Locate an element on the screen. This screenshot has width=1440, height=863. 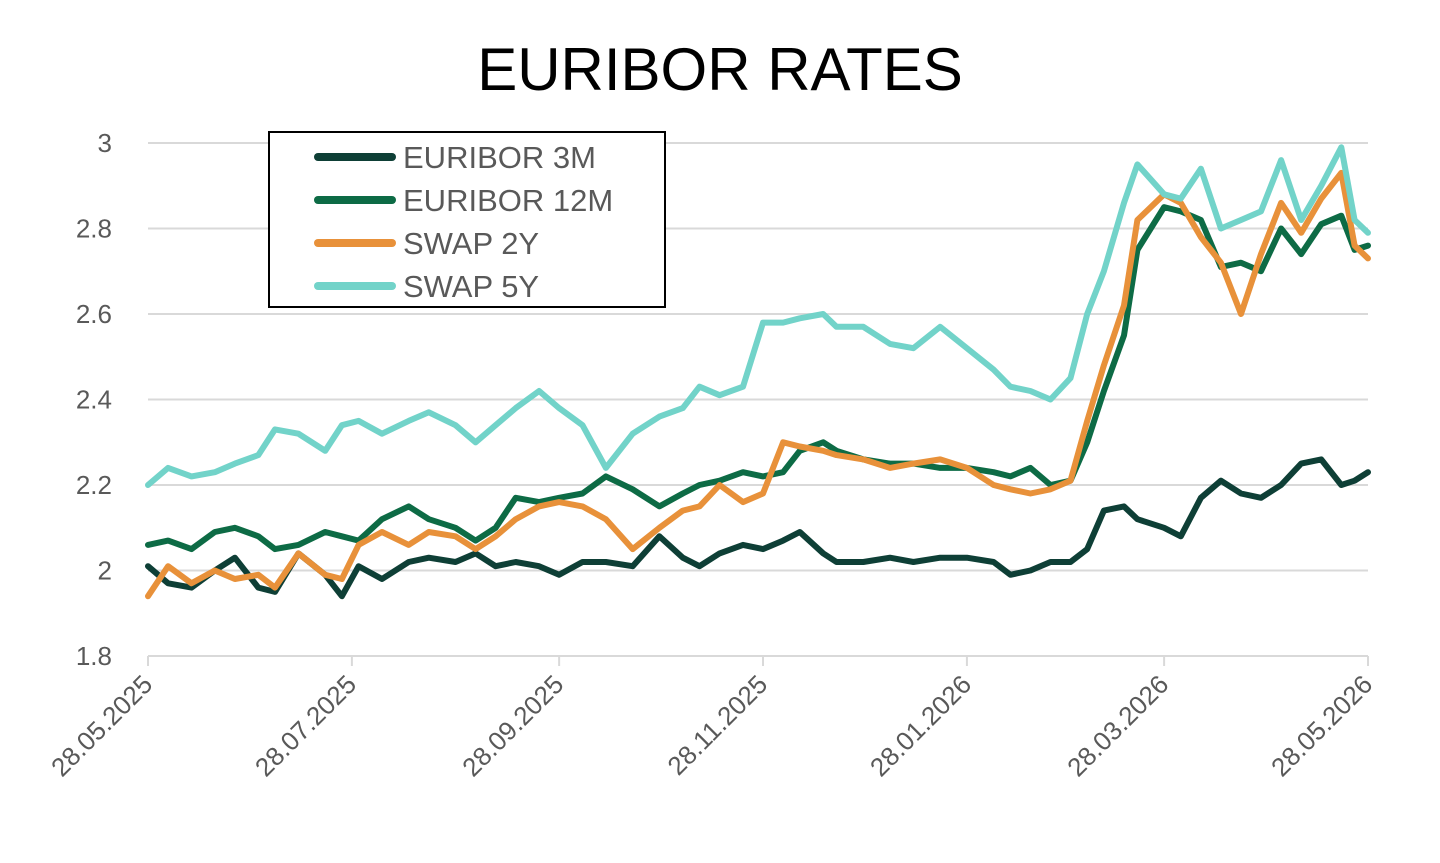
y-tick-label: 2 is located at coordinates (105, 571).